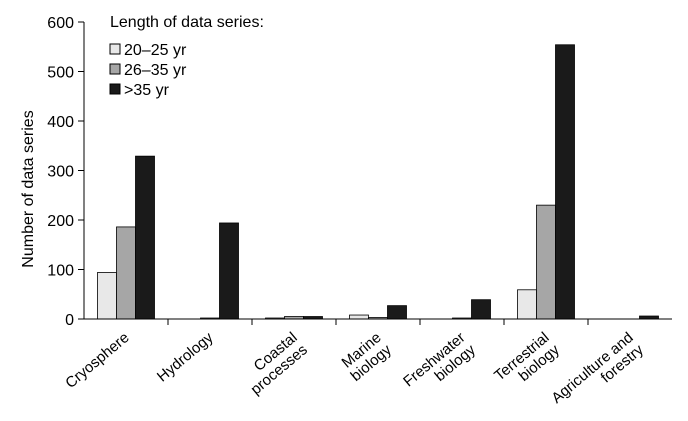 The image size is (688, 421). I want to click on y-tick-label: 600, so click(60, 23).